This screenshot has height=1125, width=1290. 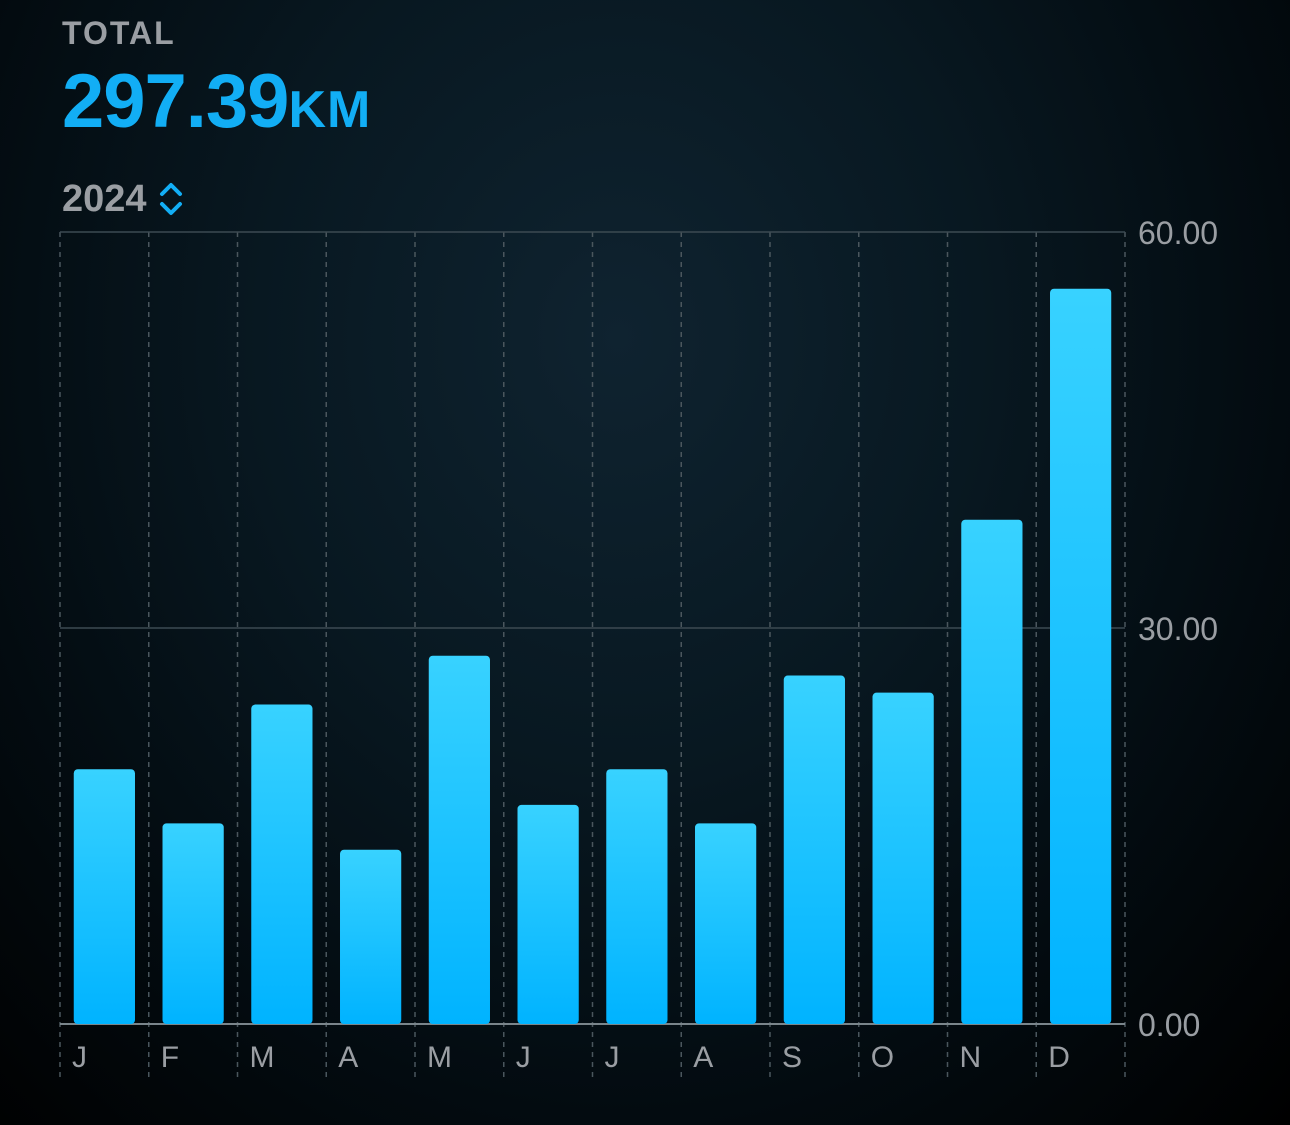 What do you see at coordinates (1059, 1057) in the screenshot?
I see `x-tick-label: D` at bounding box center [1059, 1057].